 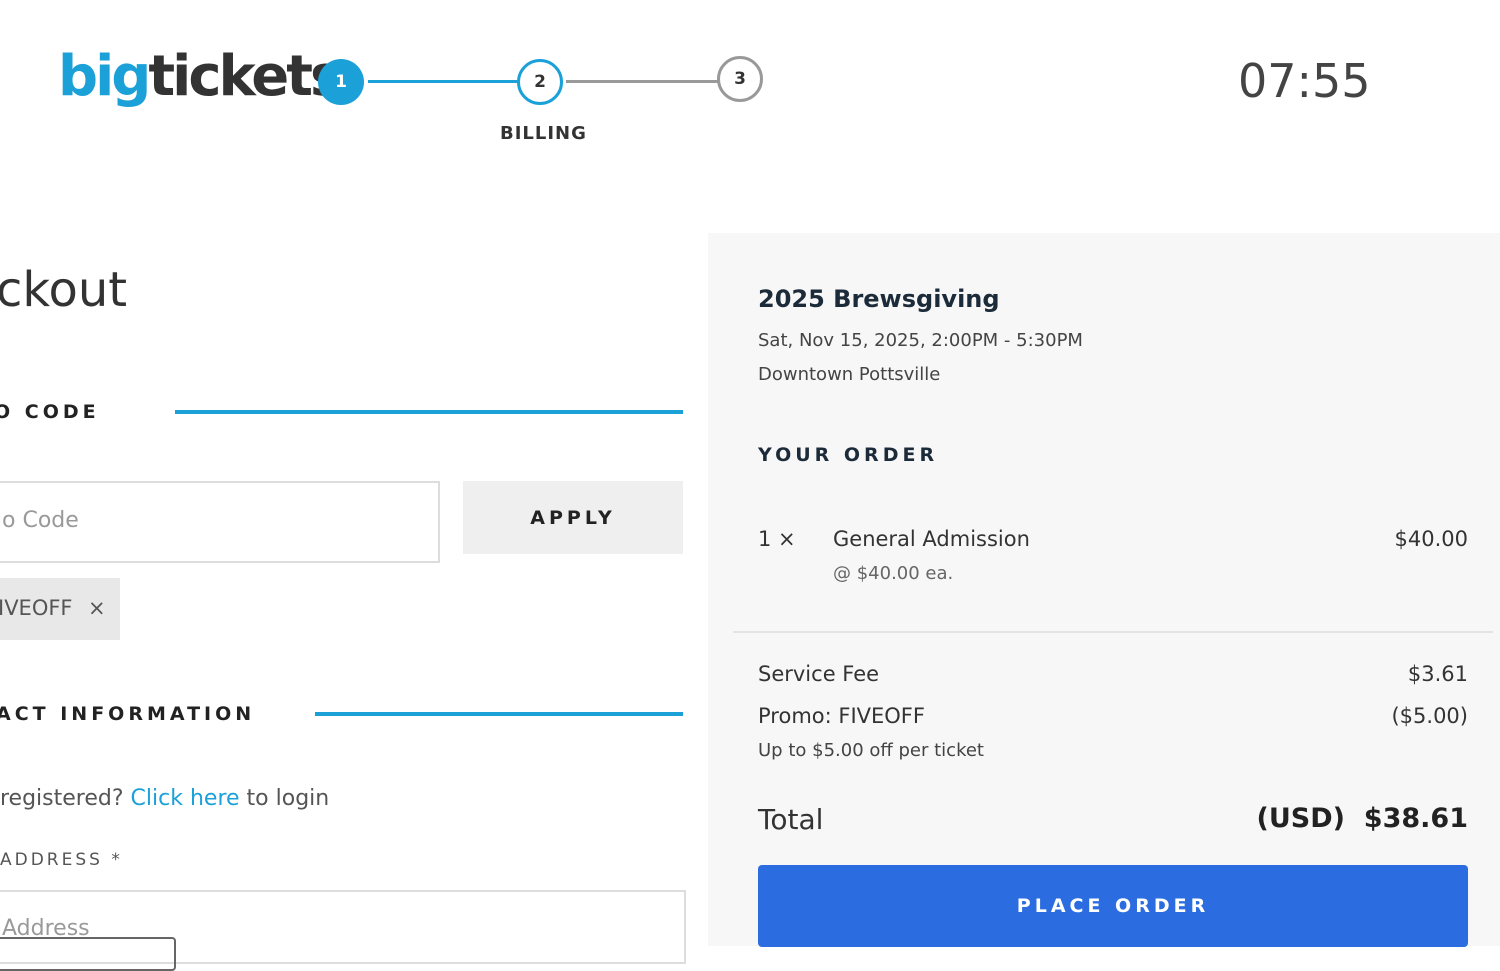 I want to click on login-prompt: registered? Click here to login, so click(x=164, y=798).